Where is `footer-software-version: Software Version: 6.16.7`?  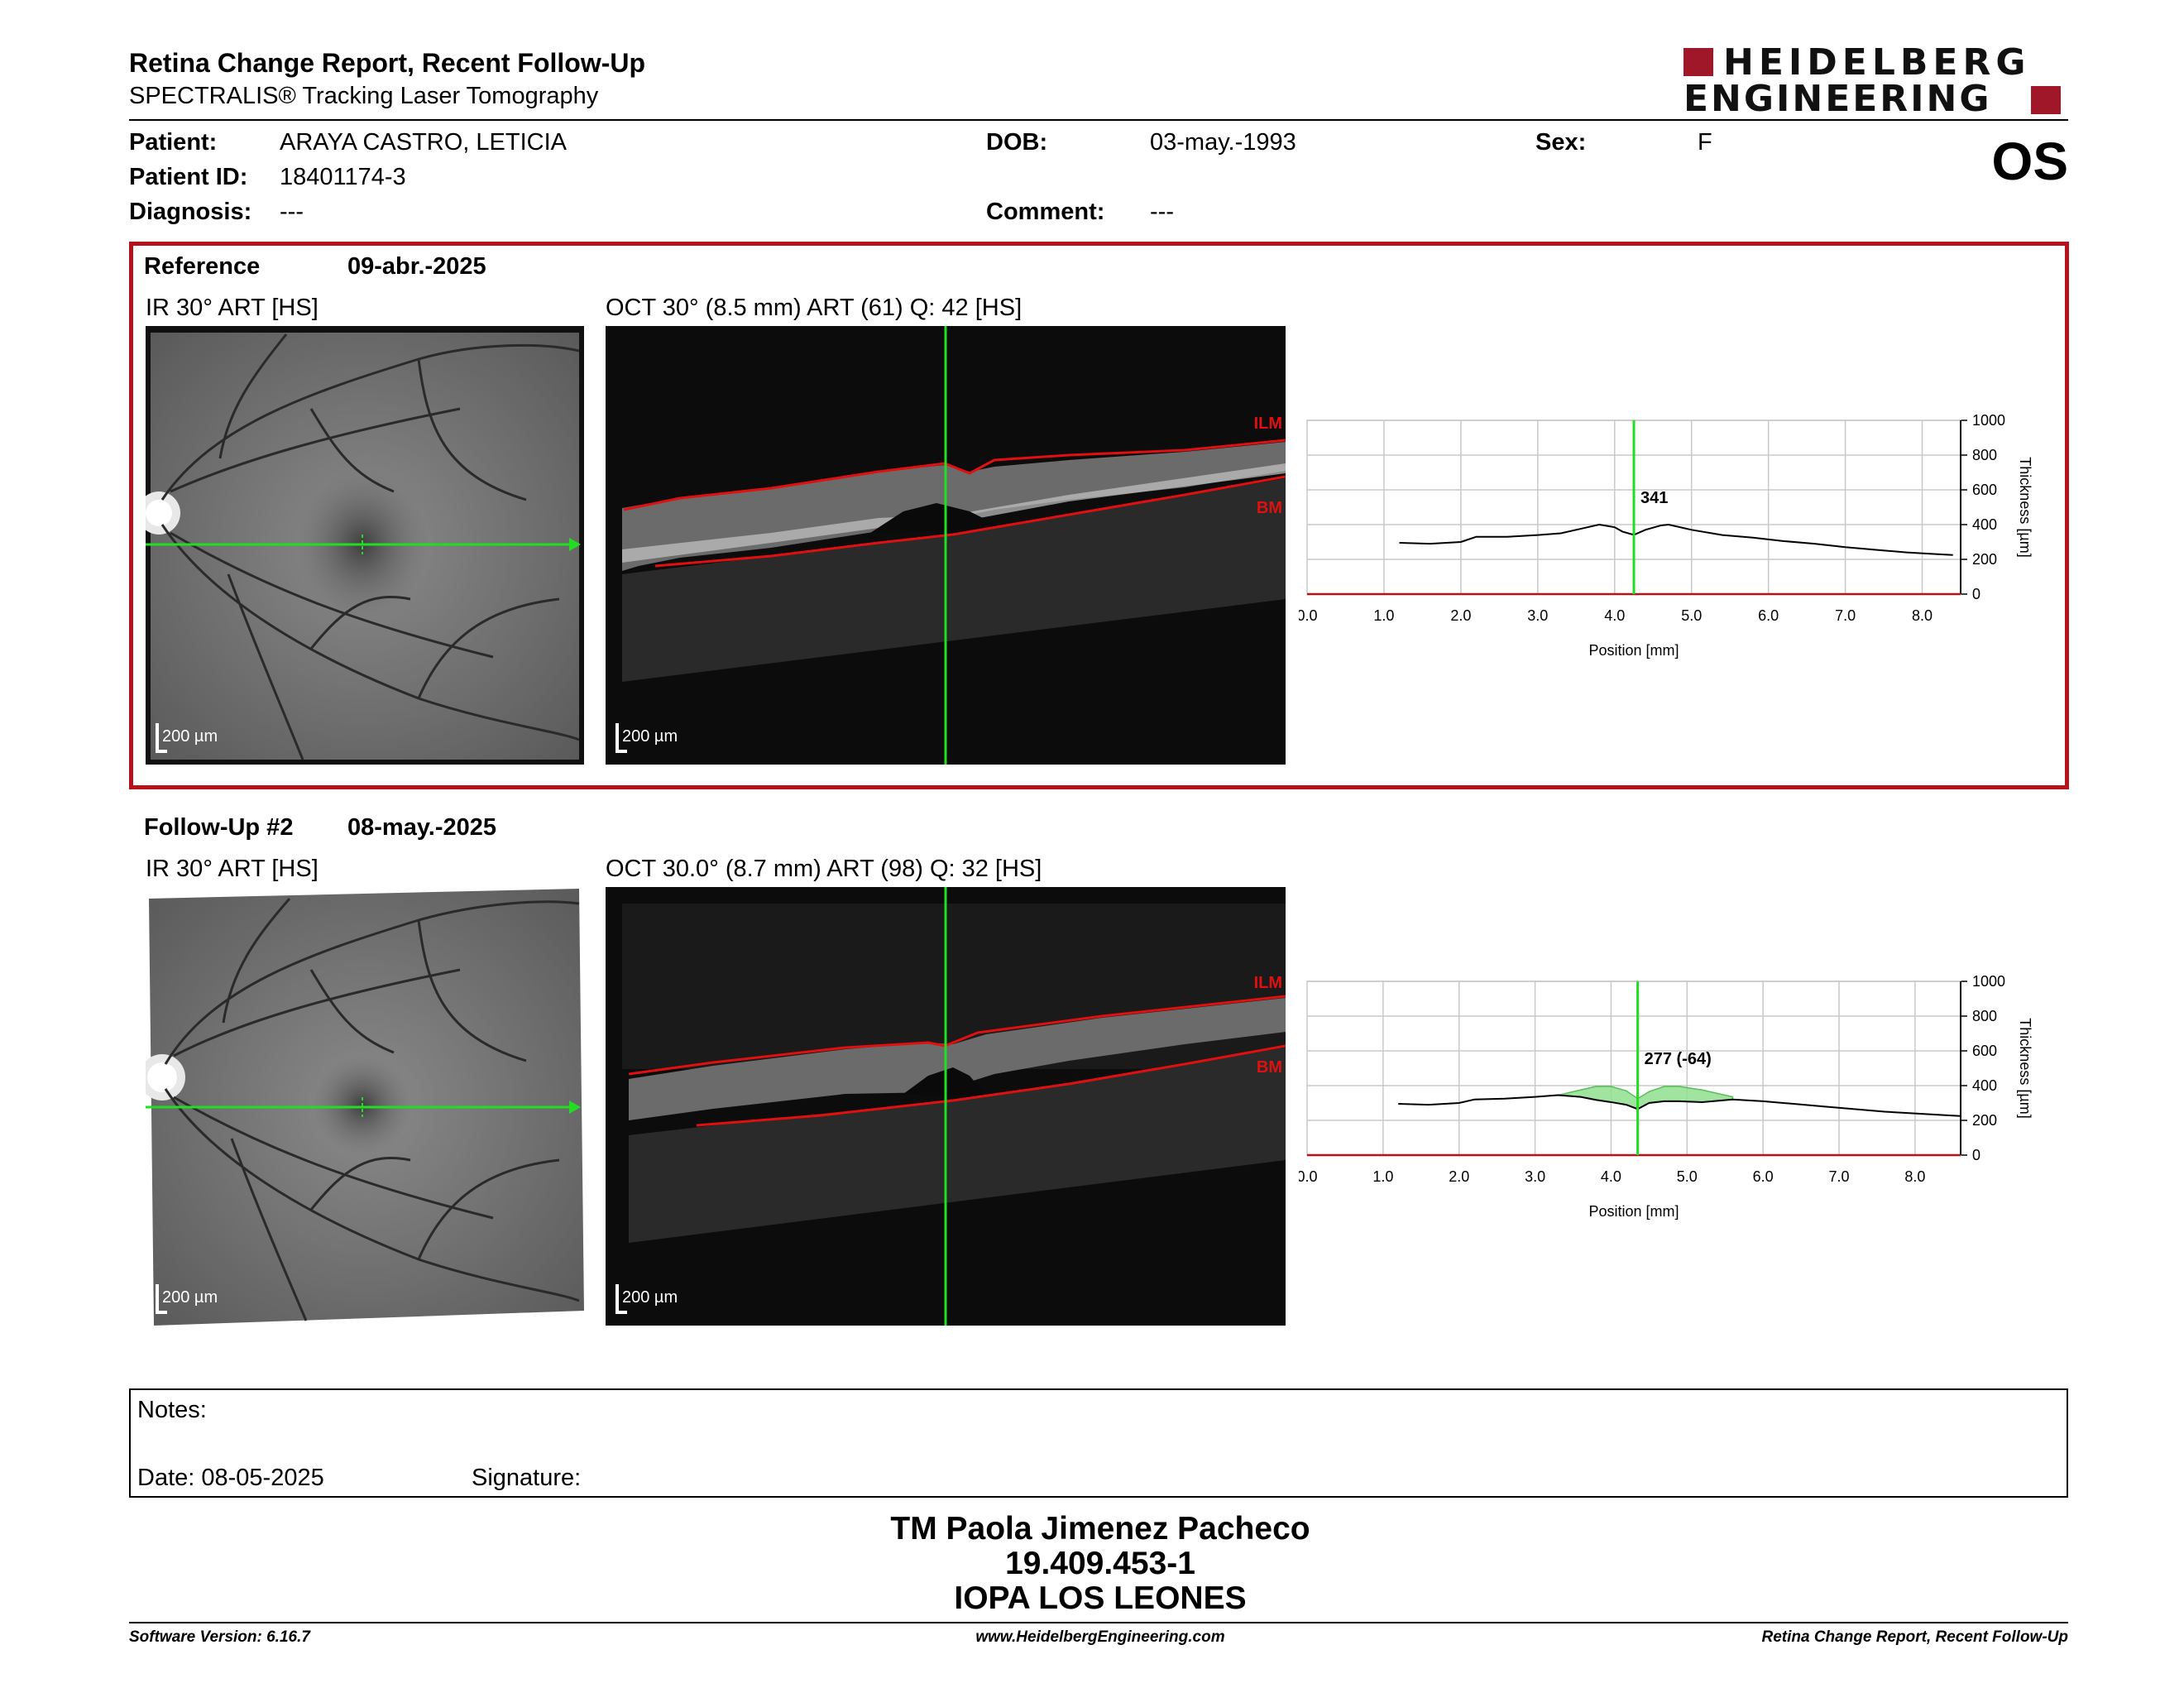 footer-software-version: Software Version: 6.16.7 is located at coordinates (219, 1637).